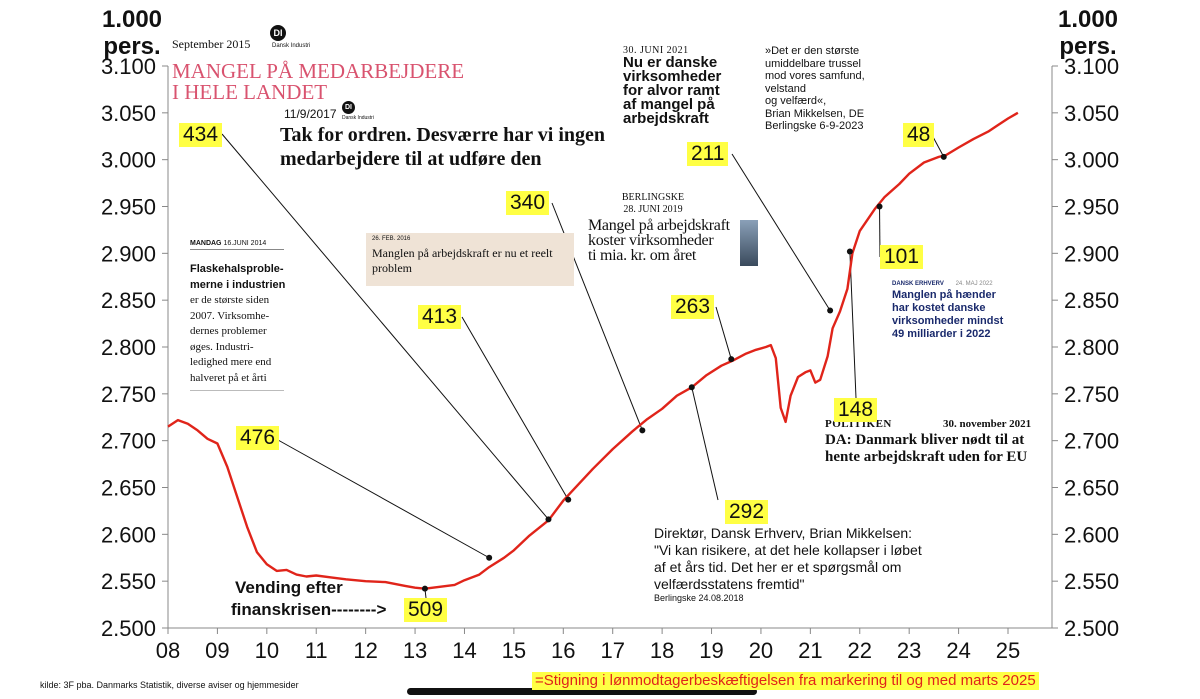  What do you see at coordinates (310, 114) in the screenshot?
I see `clipping-date: 11/9/2017` at bounding box center [310, 114].